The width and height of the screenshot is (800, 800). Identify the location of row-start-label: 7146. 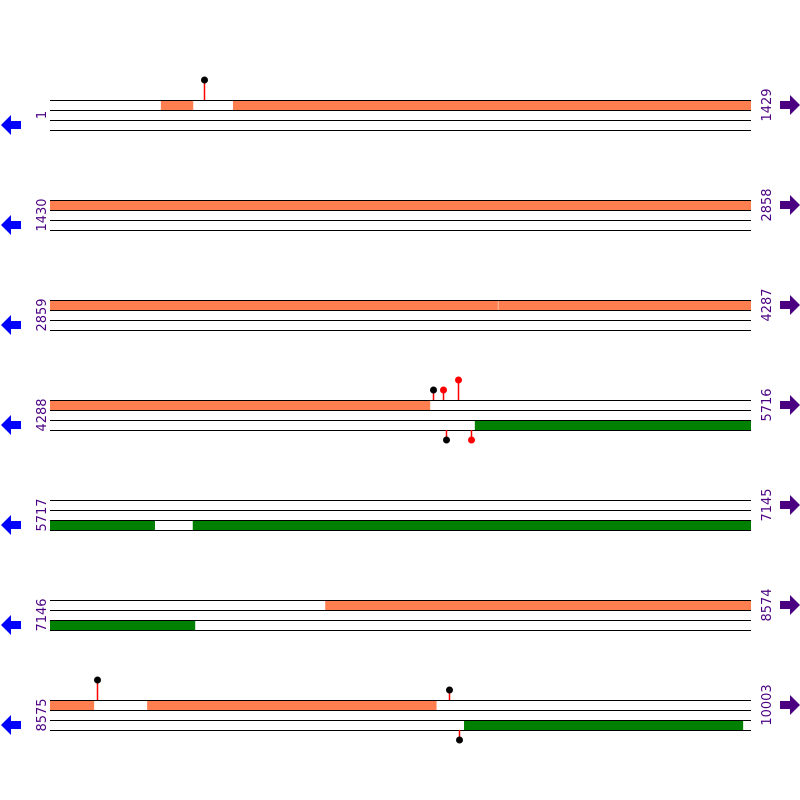
(42, 614).